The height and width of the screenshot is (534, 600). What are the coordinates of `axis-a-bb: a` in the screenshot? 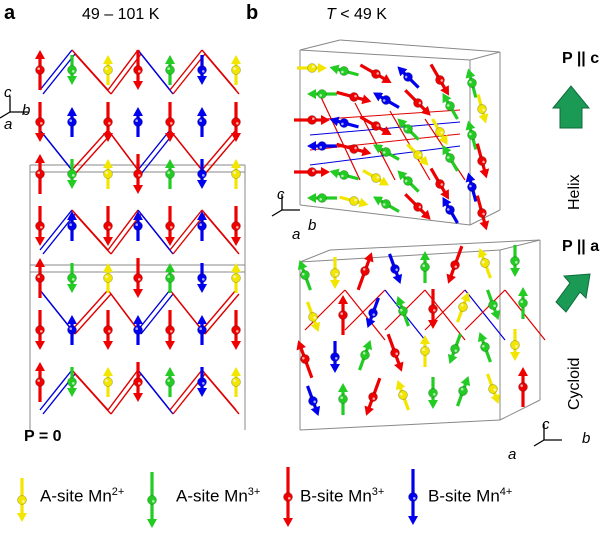 It's located at (512, 454).